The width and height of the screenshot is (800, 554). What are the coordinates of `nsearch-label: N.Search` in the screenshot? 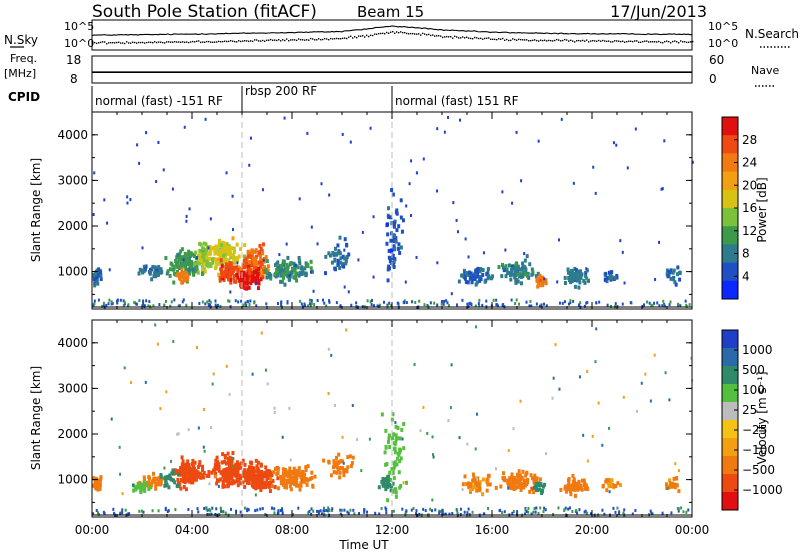 It's located at (772, 34).